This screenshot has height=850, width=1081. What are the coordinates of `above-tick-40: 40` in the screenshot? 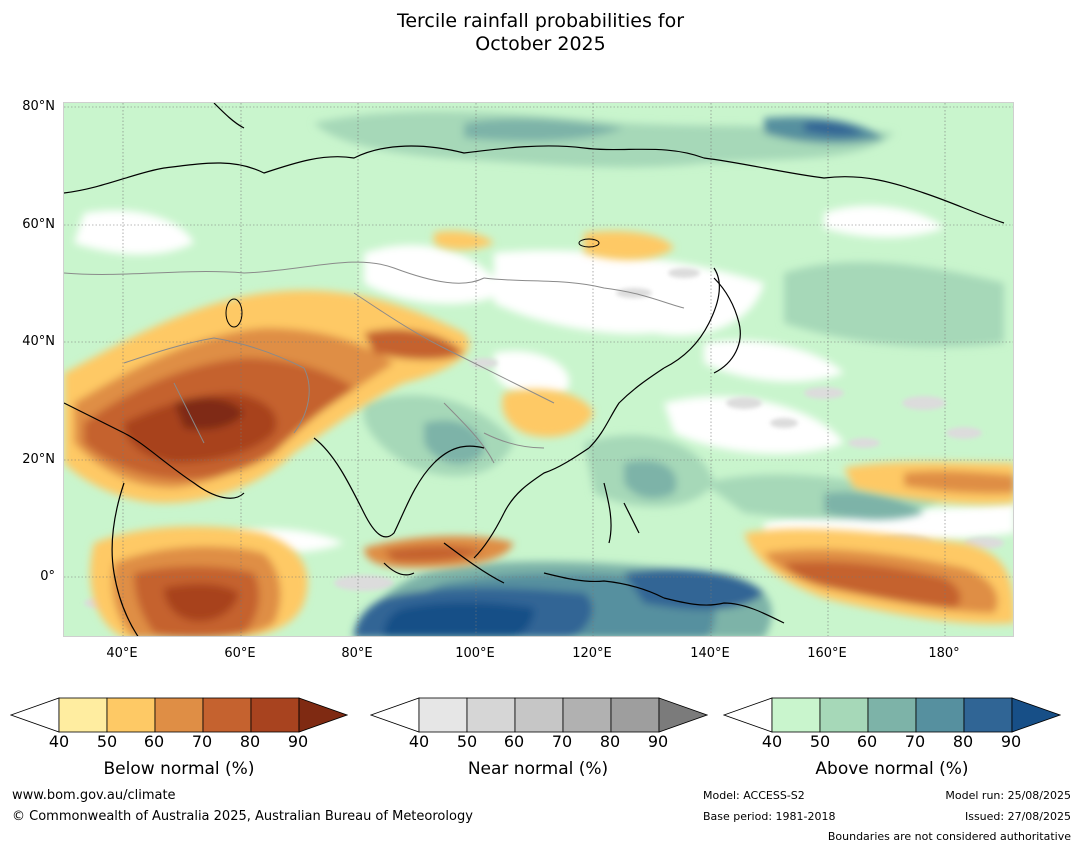 It's located at (772, 741).